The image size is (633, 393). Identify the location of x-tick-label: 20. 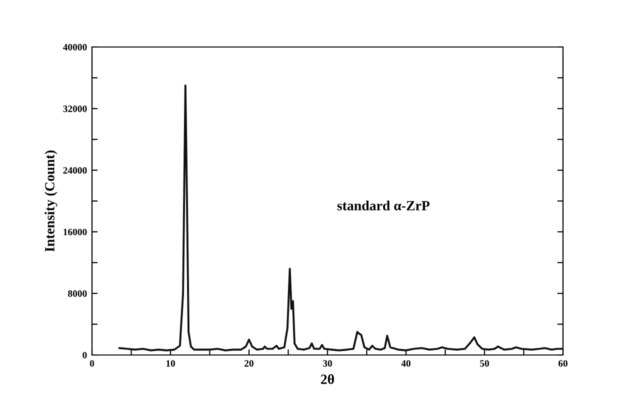
(249, 363).